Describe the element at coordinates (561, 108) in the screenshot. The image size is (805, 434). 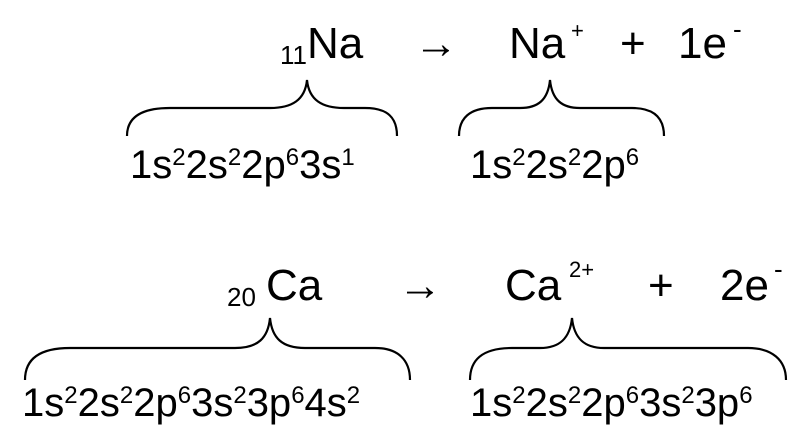
I see `na-product-brace` at that location.